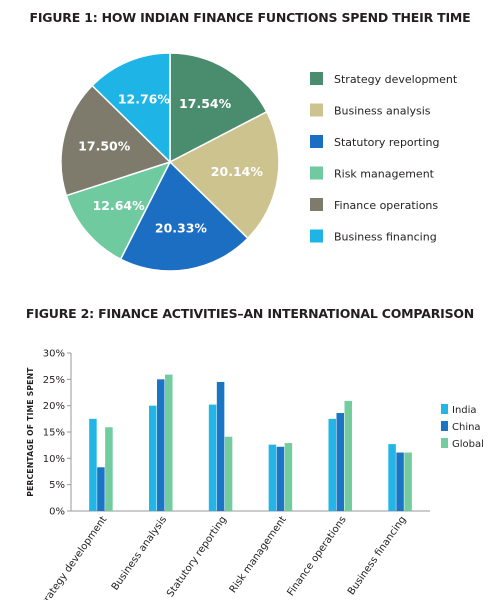  I want to click on pie-slice-statutory-reporting, so click(184, 216).